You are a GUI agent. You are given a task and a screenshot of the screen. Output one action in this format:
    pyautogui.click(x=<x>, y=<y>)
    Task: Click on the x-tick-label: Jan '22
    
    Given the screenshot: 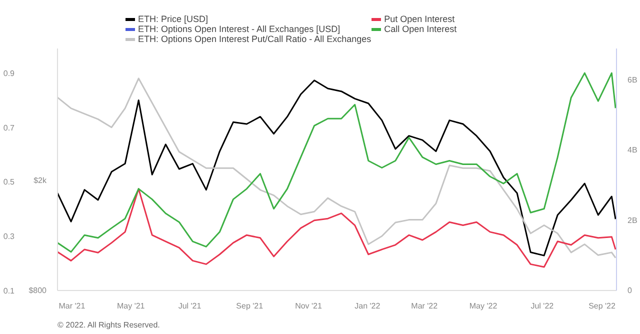 What is the action you would take?
    pyautogui.click(x=367, y=306)
    